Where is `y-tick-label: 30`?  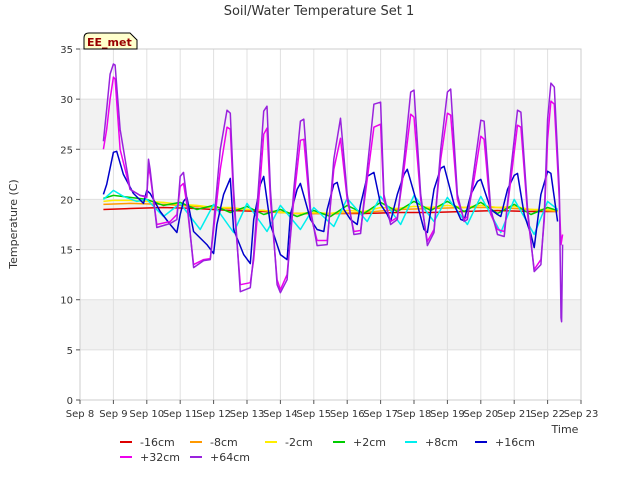
y-tick-label: 30 is located at coordinates (66, 100).